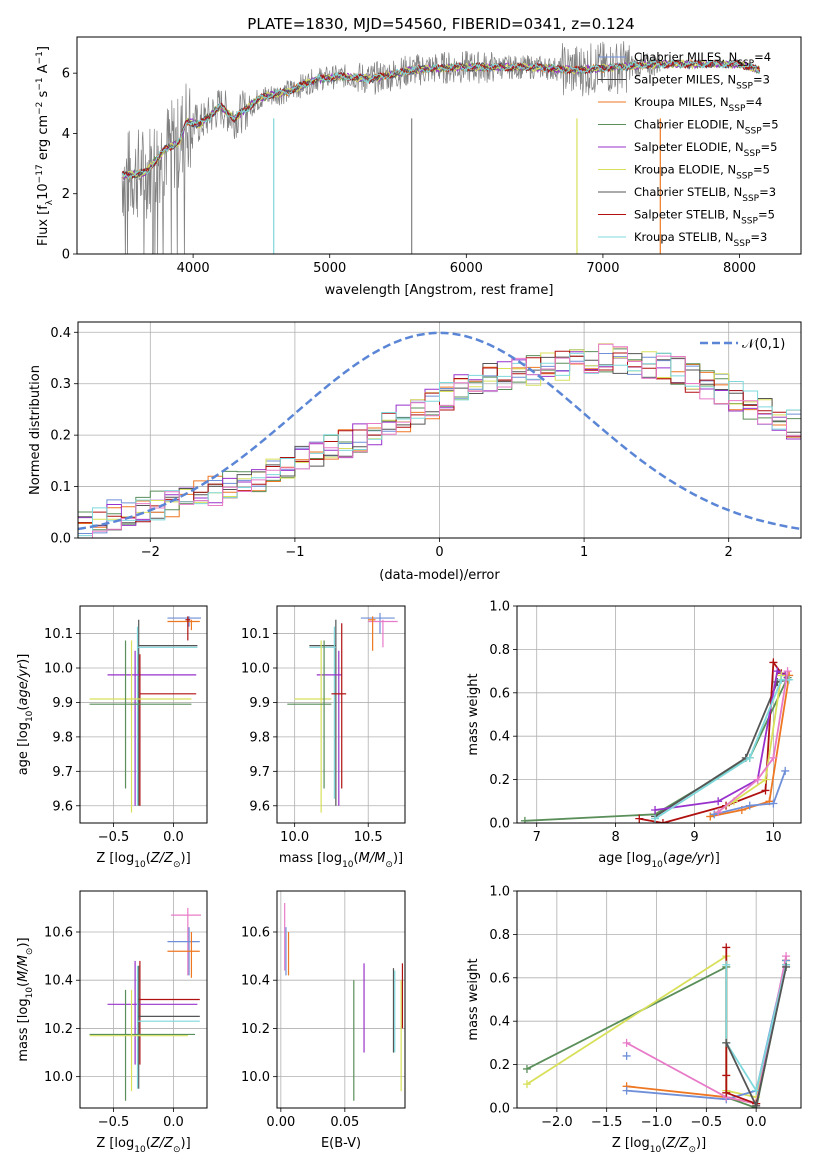 The height and width of the screenshot is (1174, 819). What do you see at coordinates (763, 344) in the screenshot?
I see `legend-label: 𝒩(0,1)` at bounding box center [763, 344].